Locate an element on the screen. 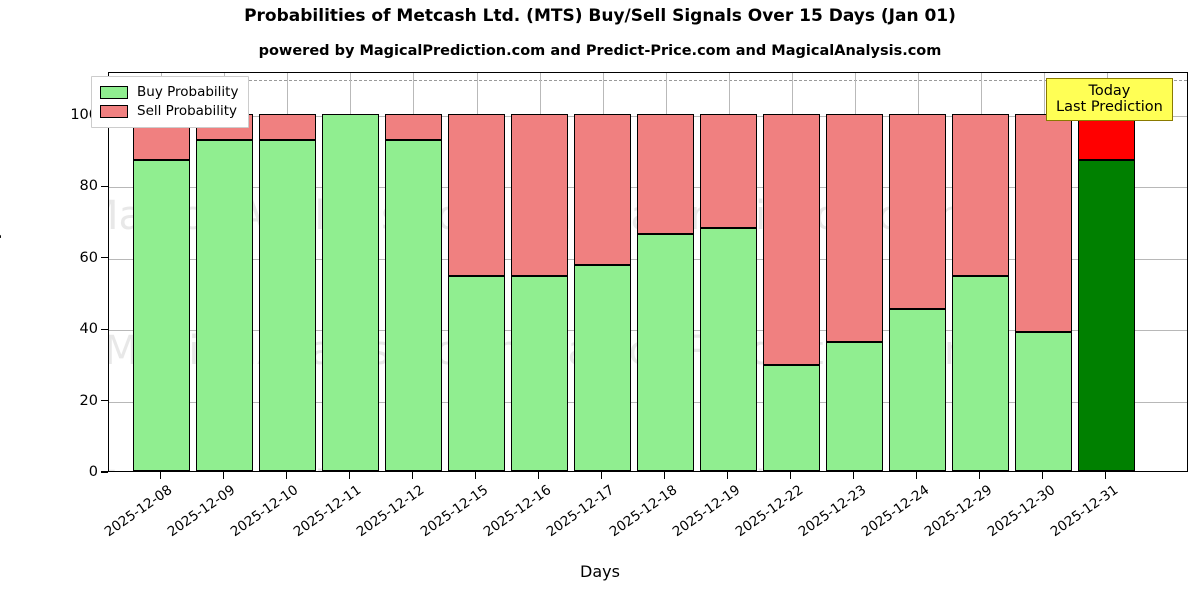  y-axis-tick-label: 20 is located at coordinates (88, 400).